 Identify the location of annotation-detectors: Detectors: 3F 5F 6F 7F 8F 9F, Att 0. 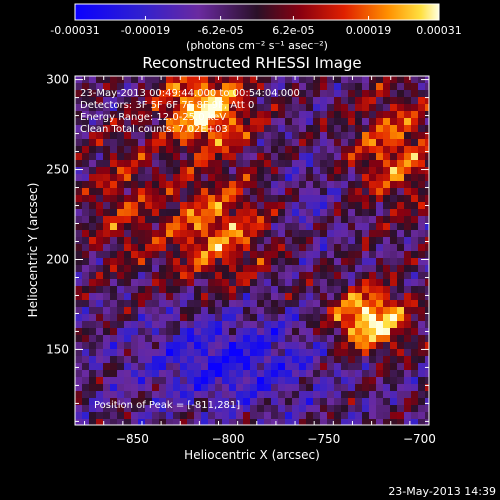
(167, 105).